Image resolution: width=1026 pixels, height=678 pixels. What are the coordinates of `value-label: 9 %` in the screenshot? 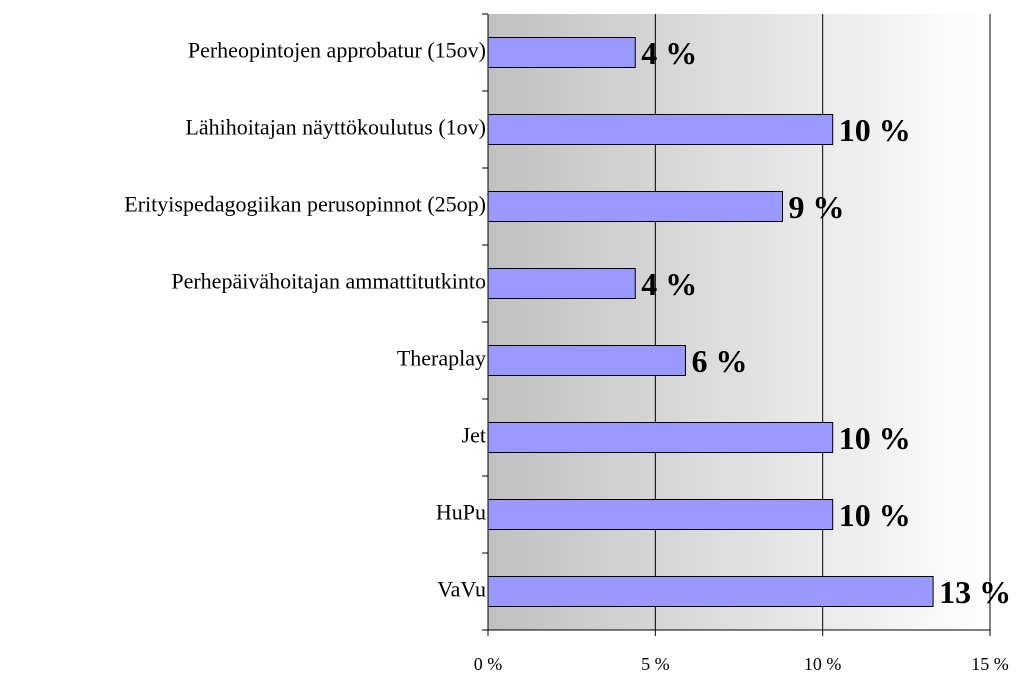 It's located at (817, 207).